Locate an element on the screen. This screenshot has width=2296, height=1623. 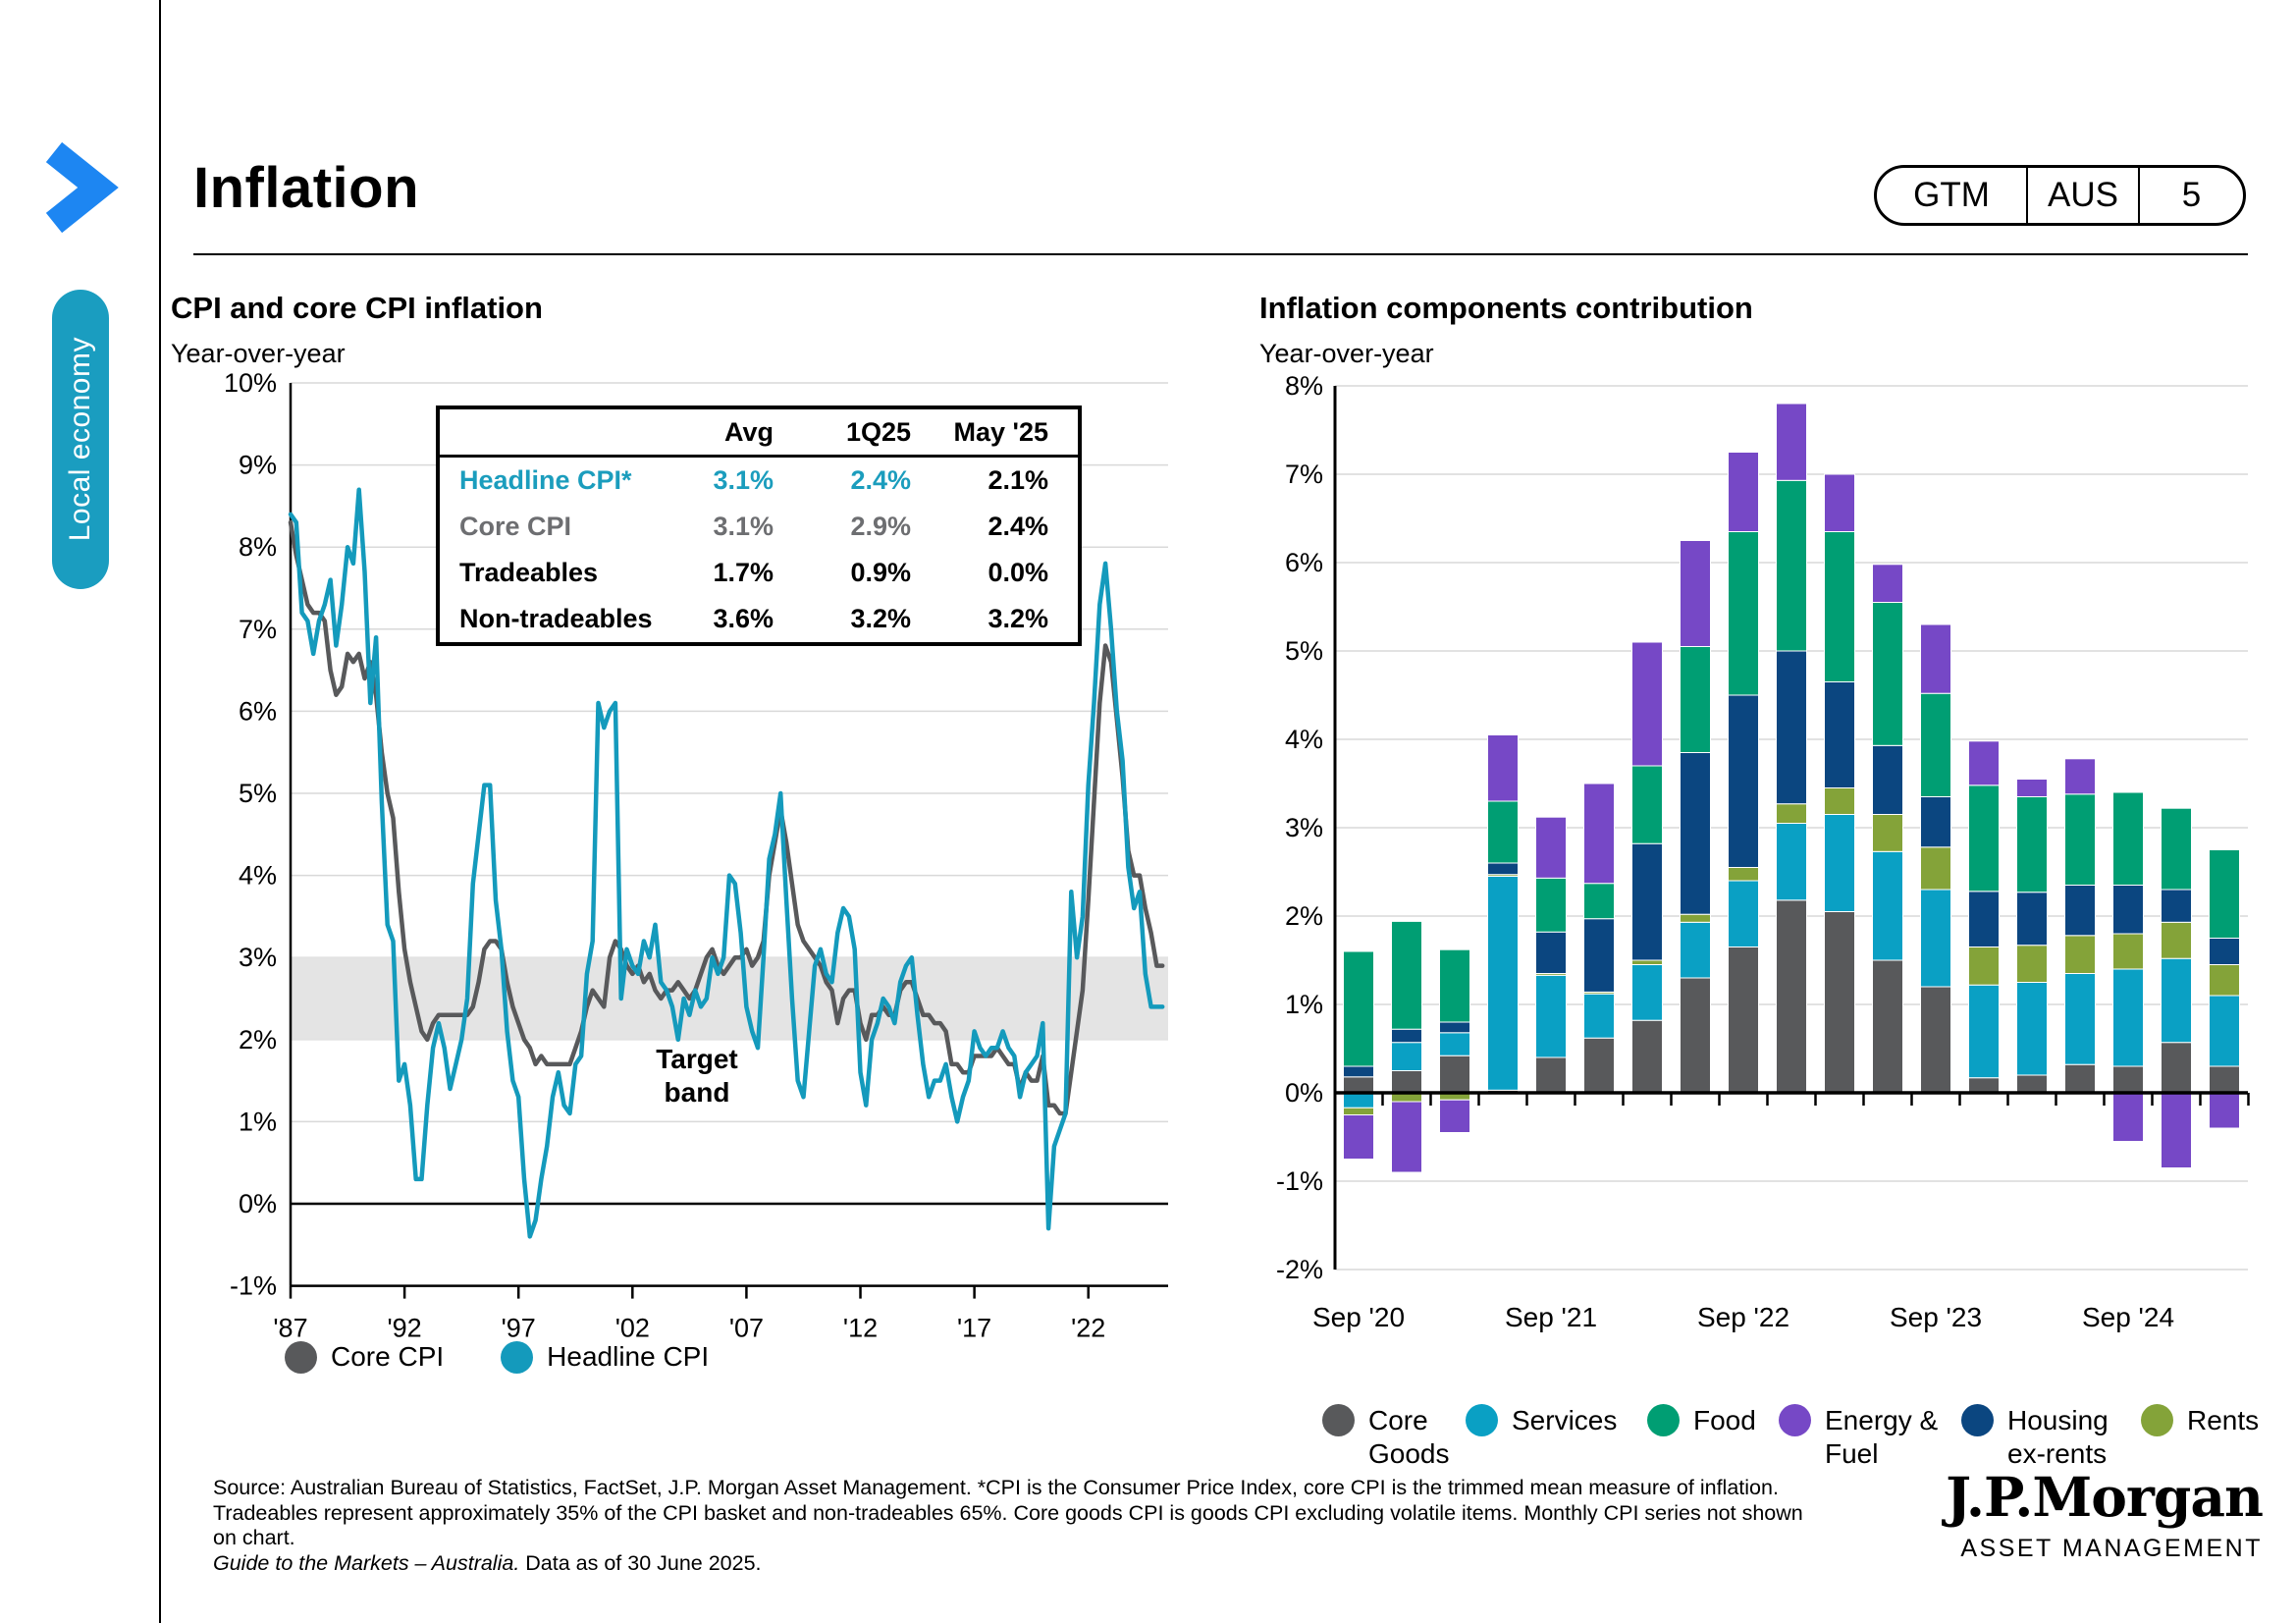
svg-text: '12 is located at coordinates (861, 1328).